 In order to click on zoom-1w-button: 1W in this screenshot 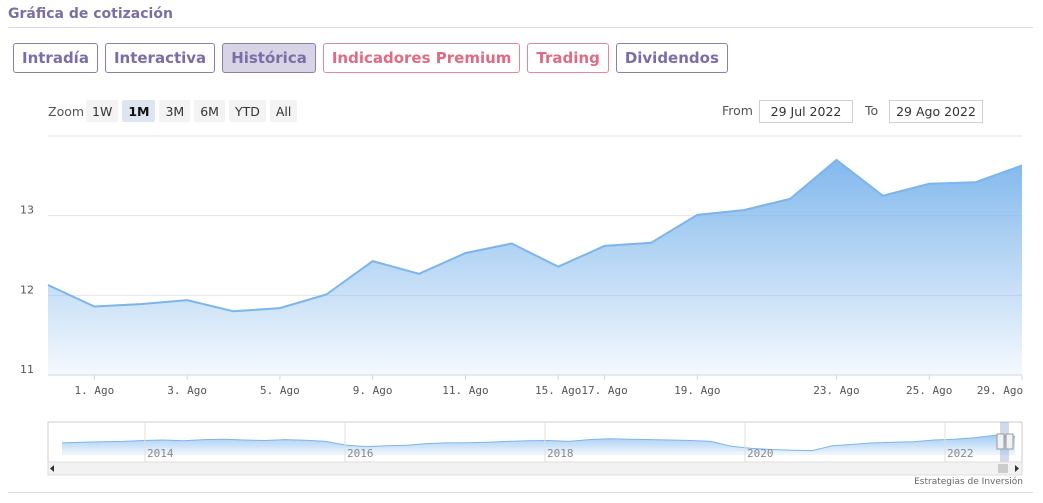, I will do `click(102, 111)`.